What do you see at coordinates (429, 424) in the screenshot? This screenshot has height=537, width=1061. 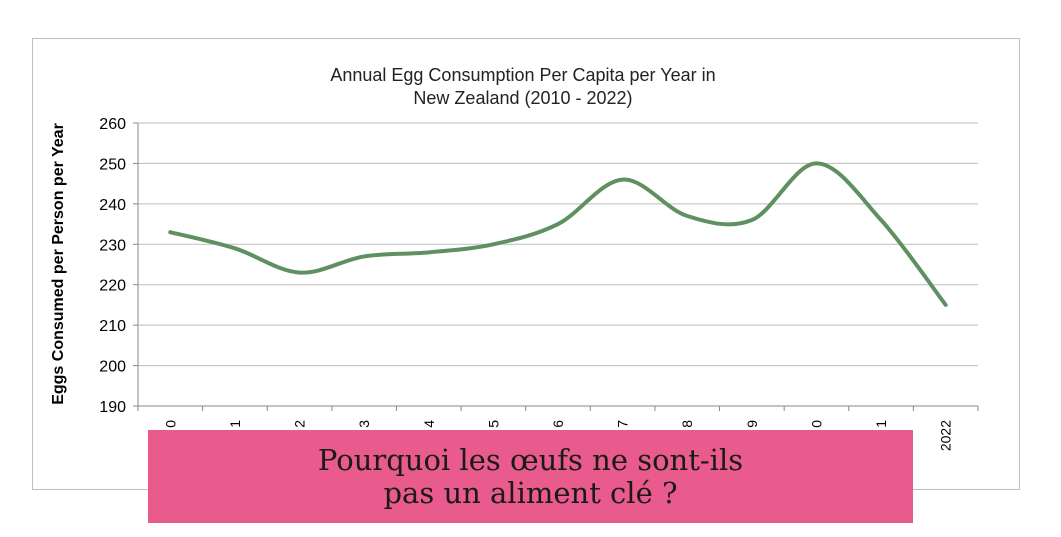 I see `x-tick-label: 4` at bounding box center [429, 424].